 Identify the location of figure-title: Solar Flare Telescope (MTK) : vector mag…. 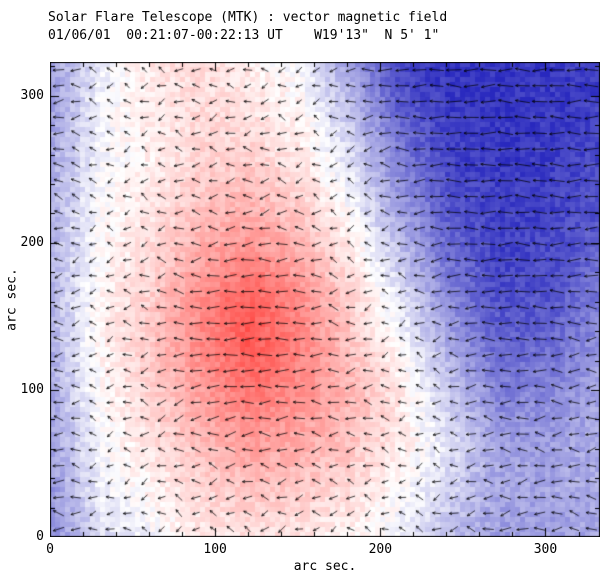
(248, 17).